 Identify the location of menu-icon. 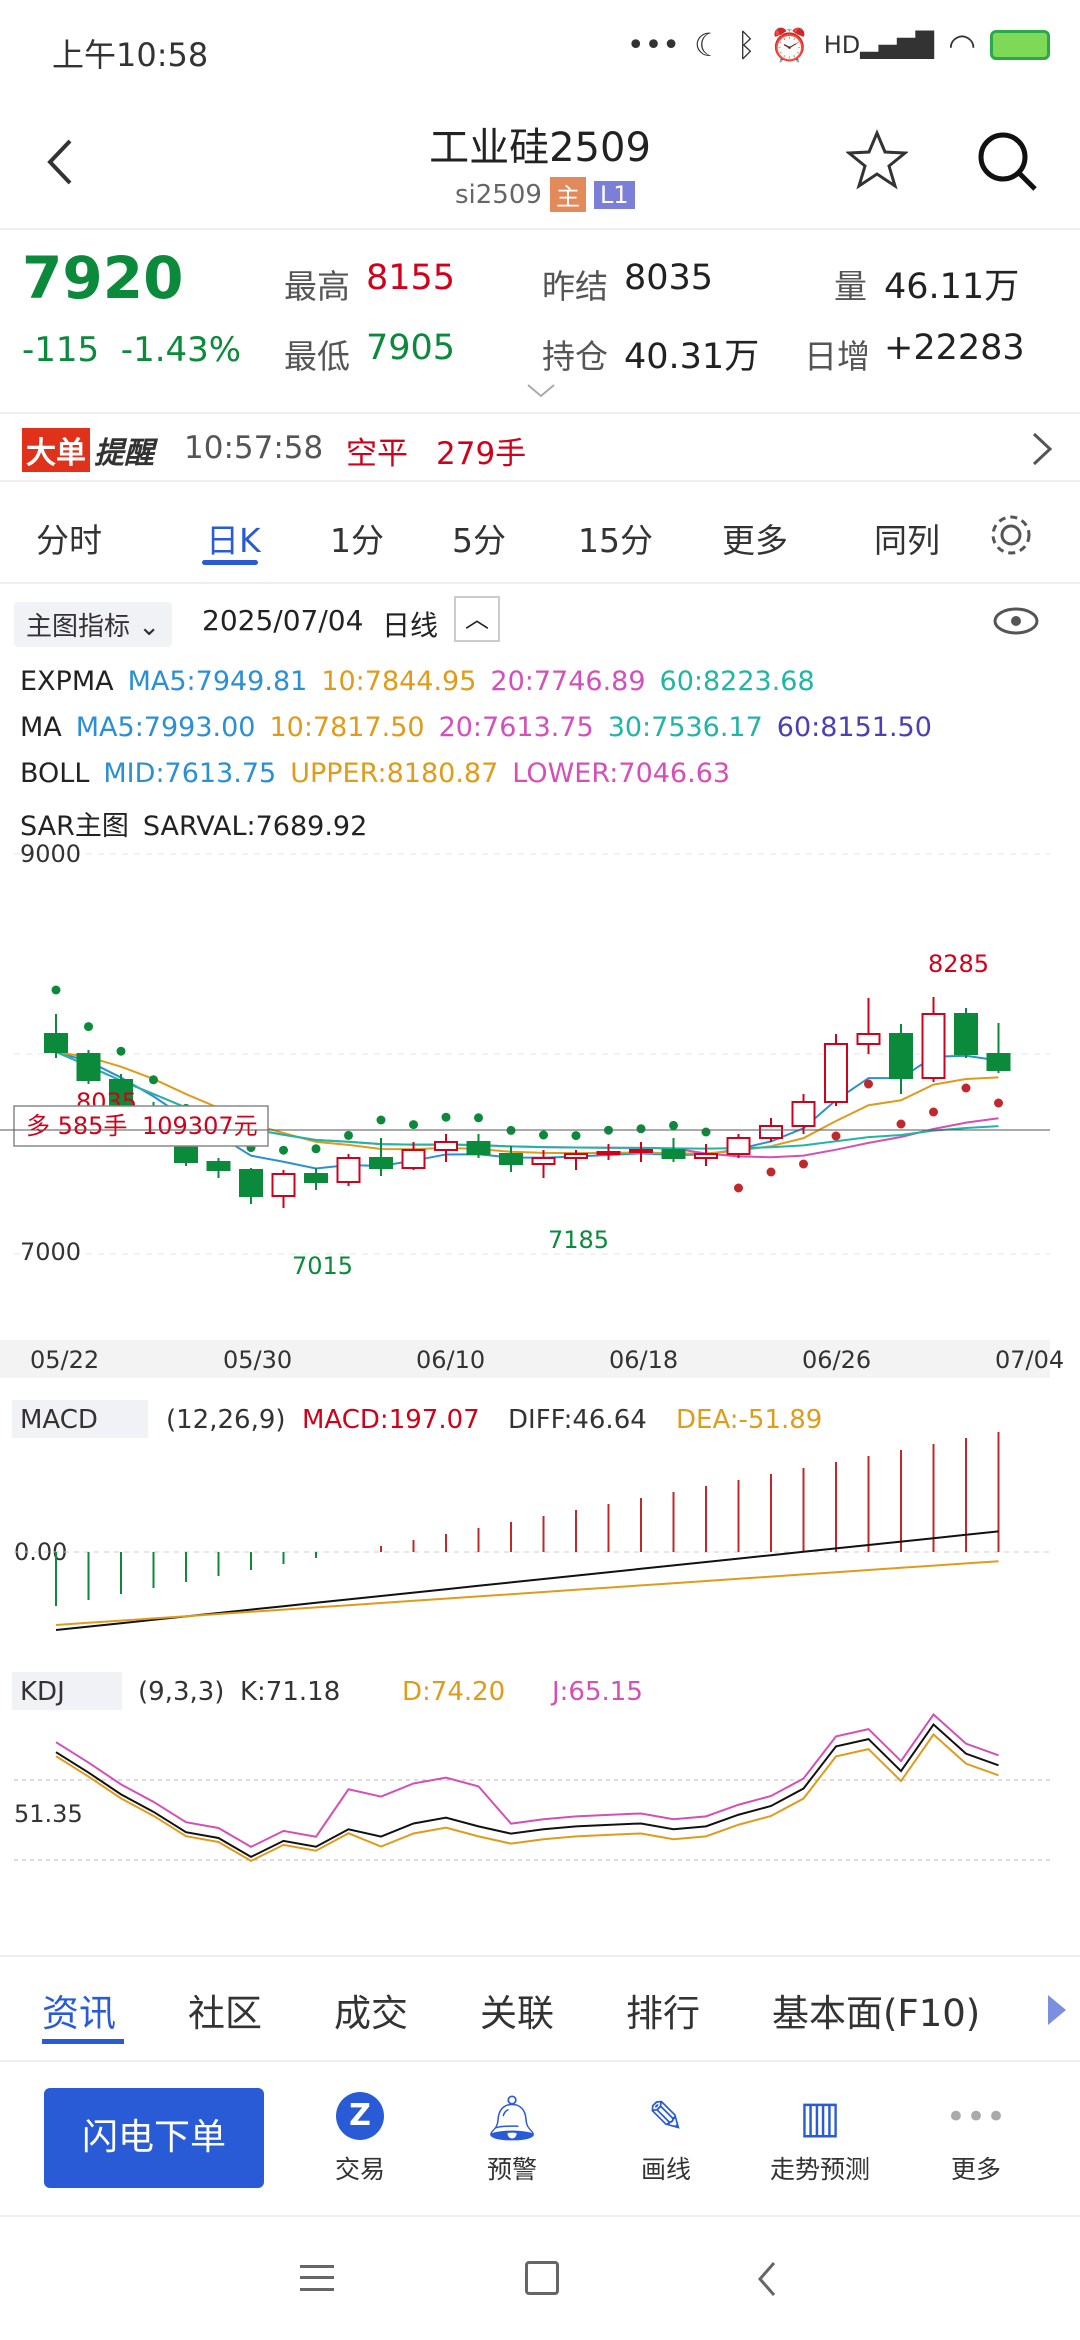
(317, 2278).